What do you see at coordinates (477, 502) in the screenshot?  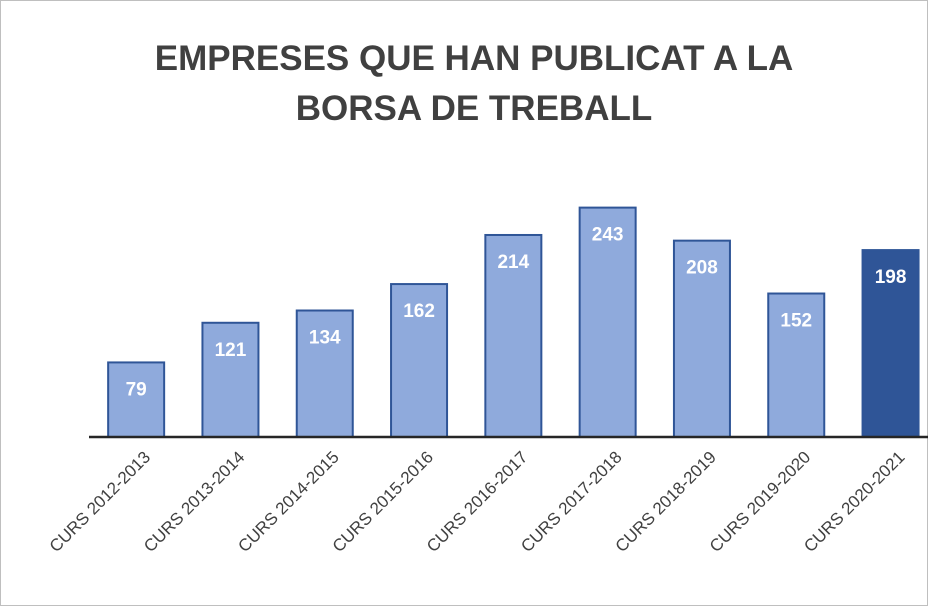 I see `x-tick-label: CURS 2016-2017` at bounding box center [477, 502].